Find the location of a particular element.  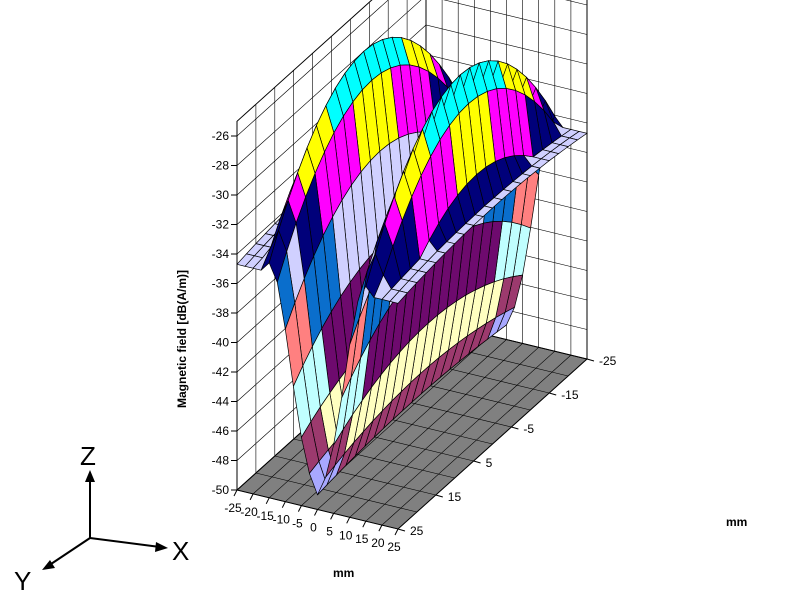

z-axis-label: Magnetic field [dB(A/m)] is located at coordinates (182, 339).